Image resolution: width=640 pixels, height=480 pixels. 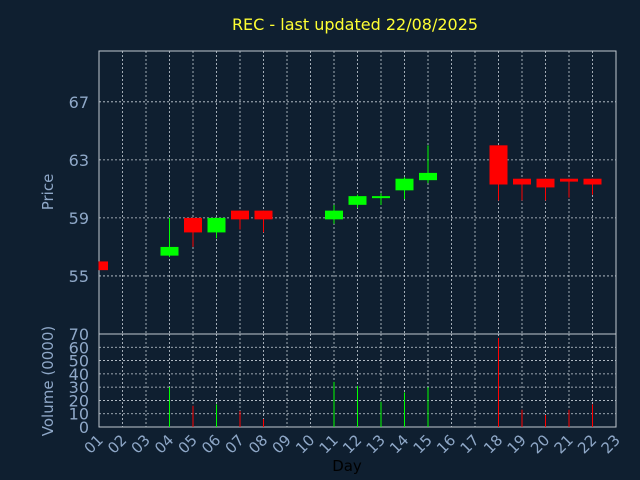 I want to click on price-tick-label: 59, so click(x=79, y=218).